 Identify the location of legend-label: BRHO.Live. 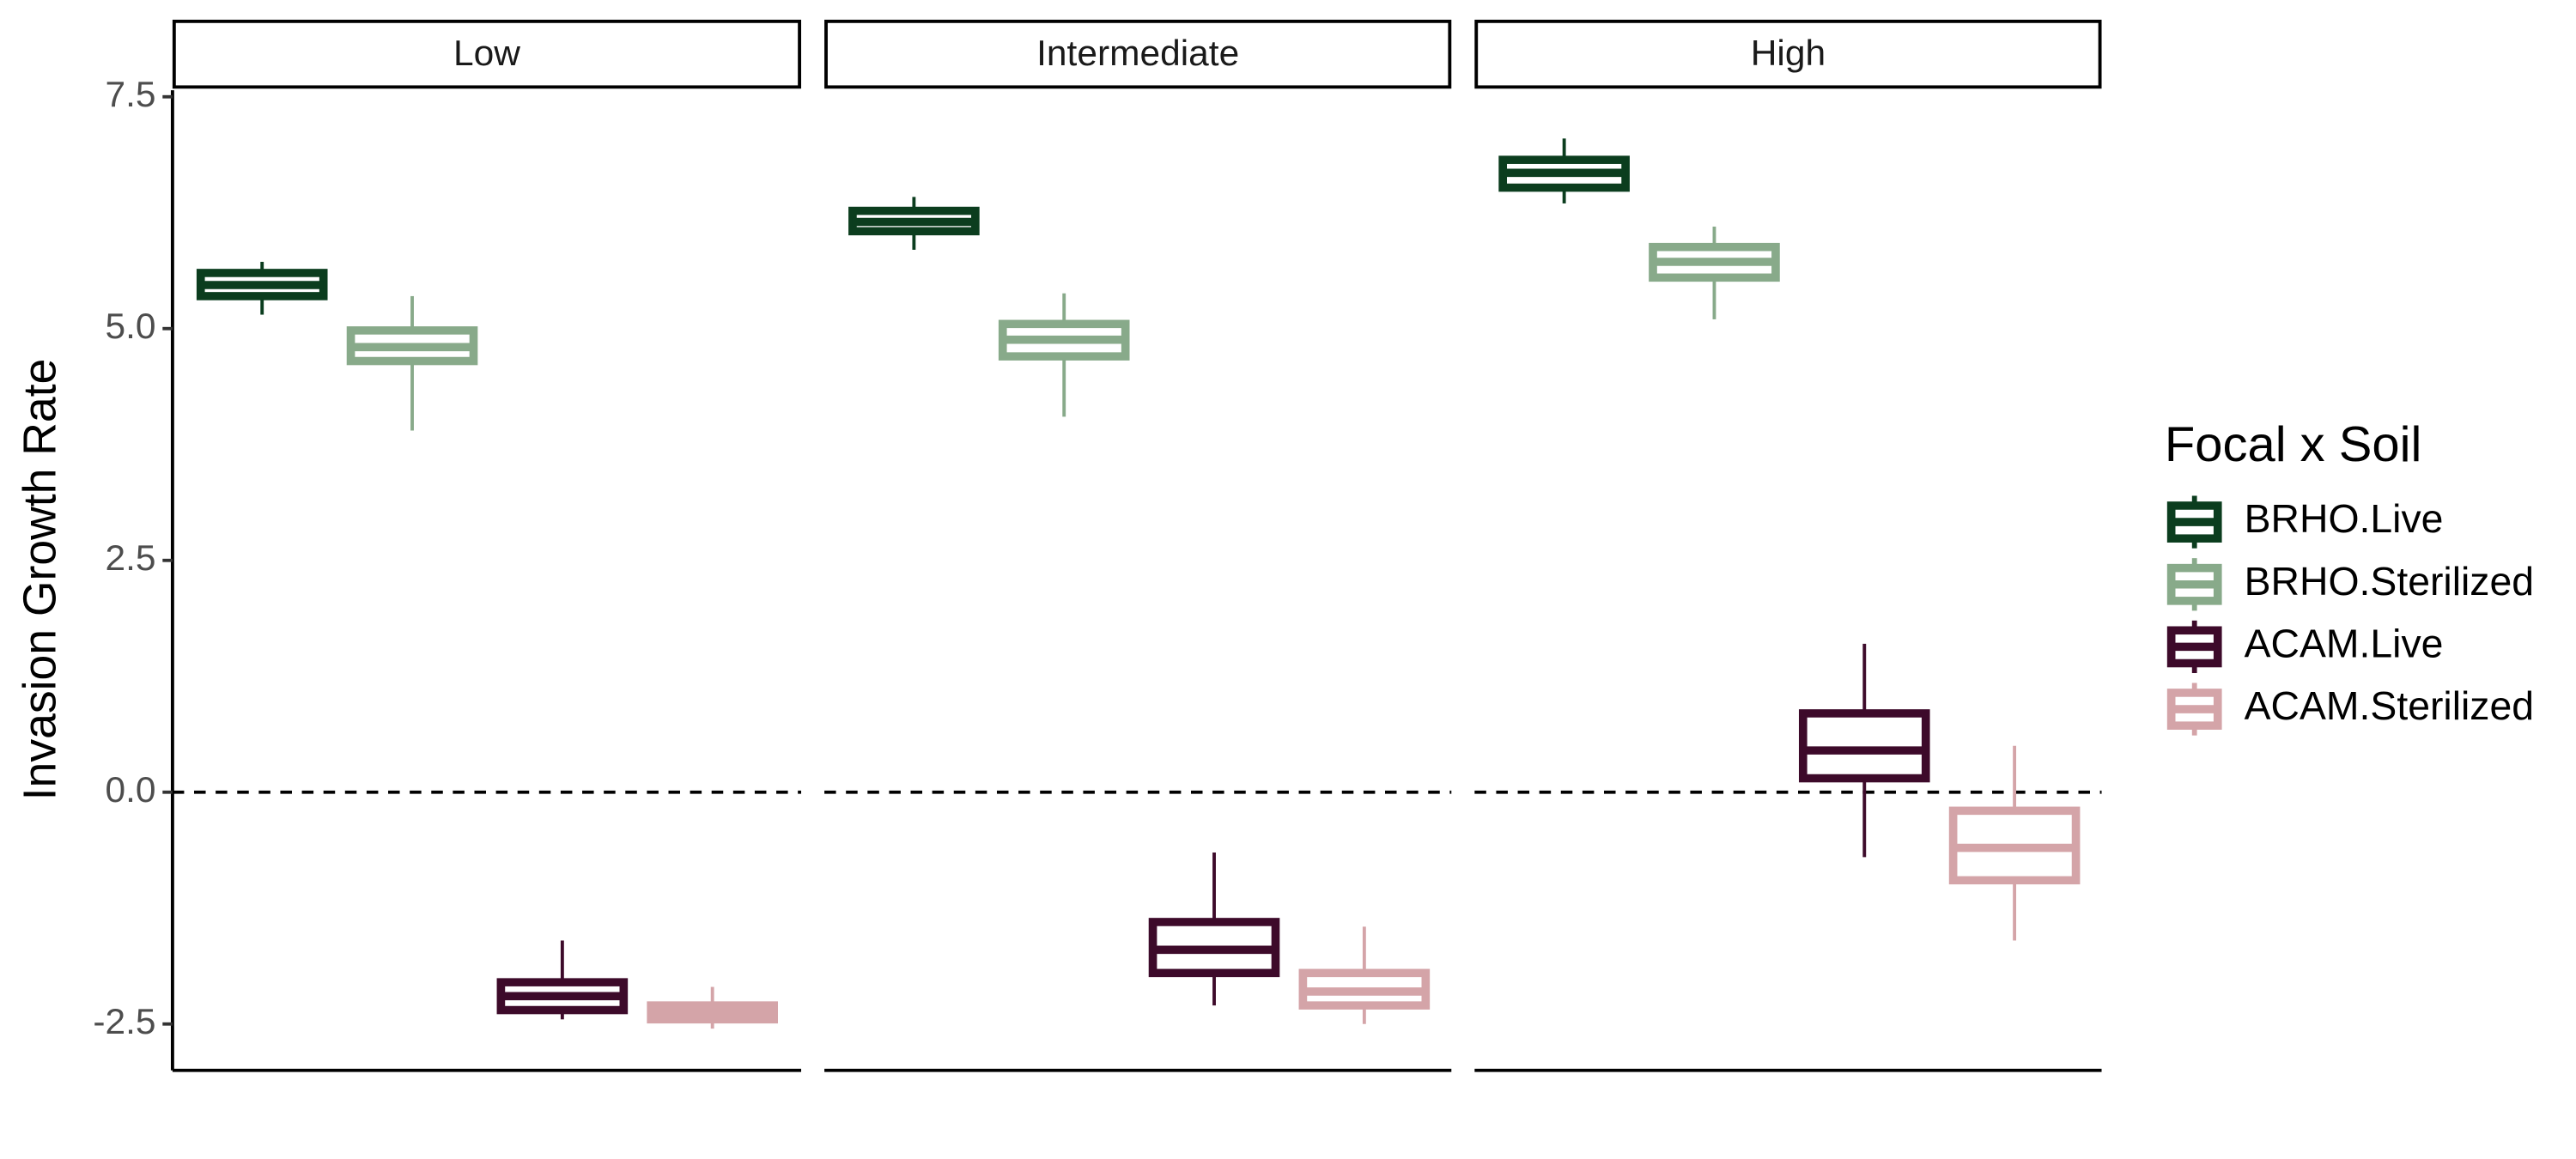
(2345, 518).